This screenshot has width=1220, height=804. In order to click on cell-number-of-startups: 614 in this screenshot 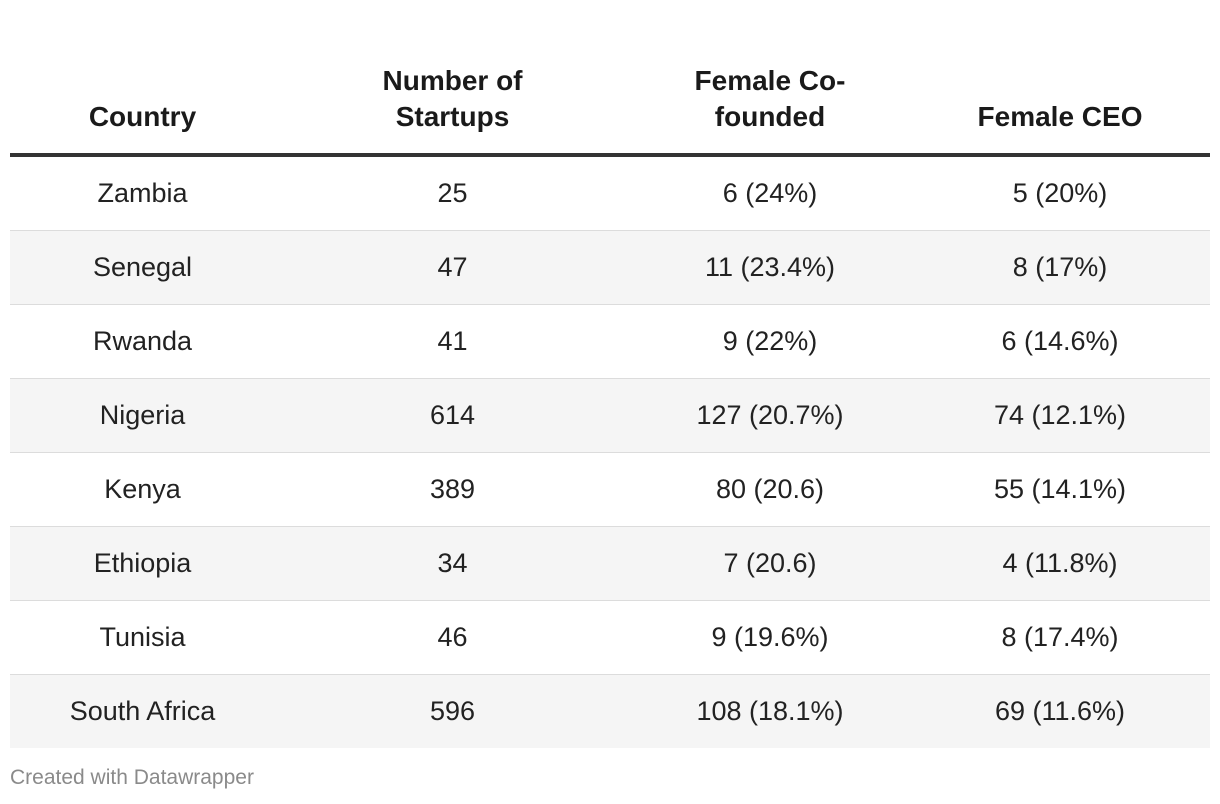, I will do `click(452, 415)`.